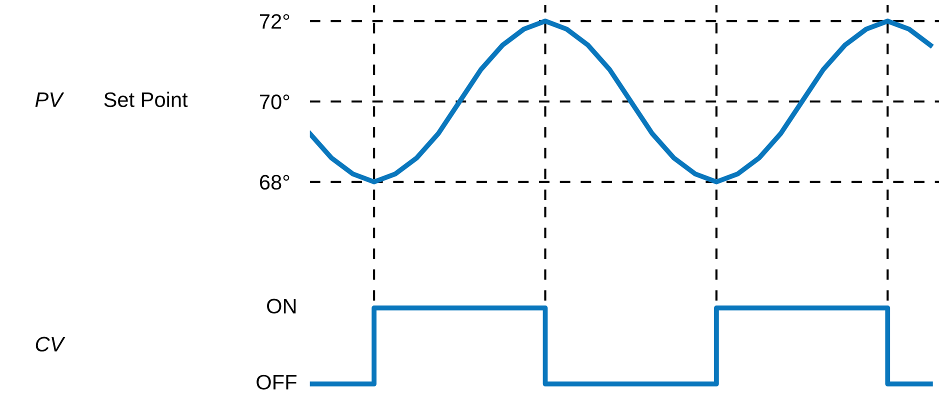  Describe the element at coordinates (275, 182) in the screenshot. I see `y-tick-label: 68°` at that location.